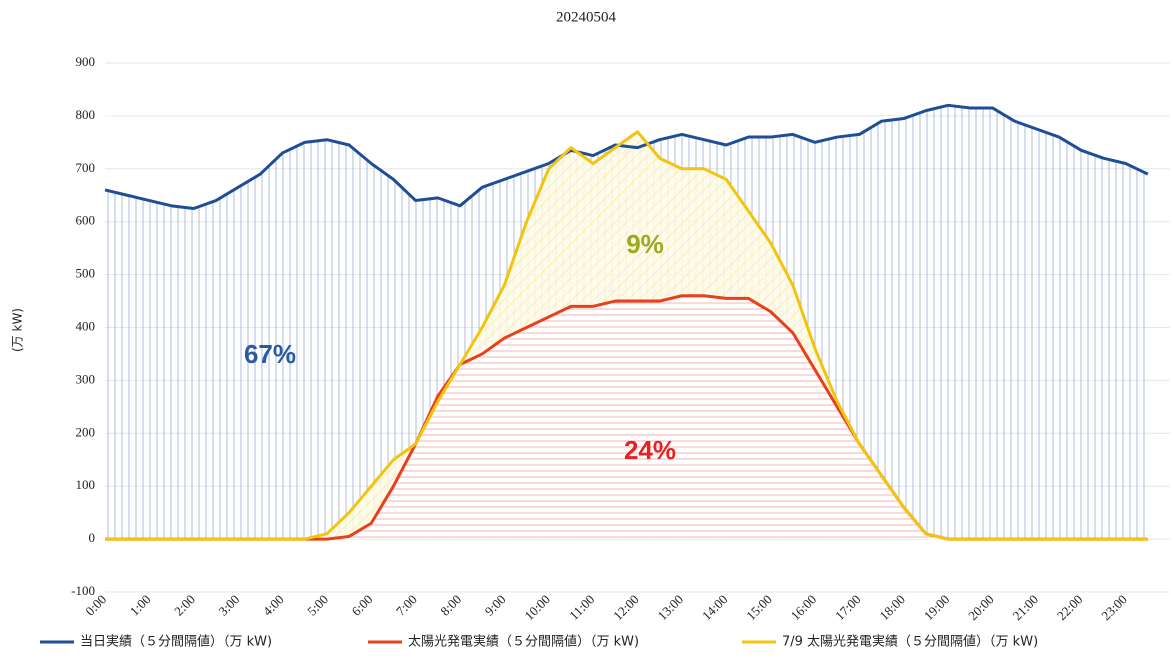 This screenshot has width=1173, height=661. What do you see at coordinates (581, 607) in the screenshot?
I see `x-tick-label: 11:00` at bounding box center [581, 607].